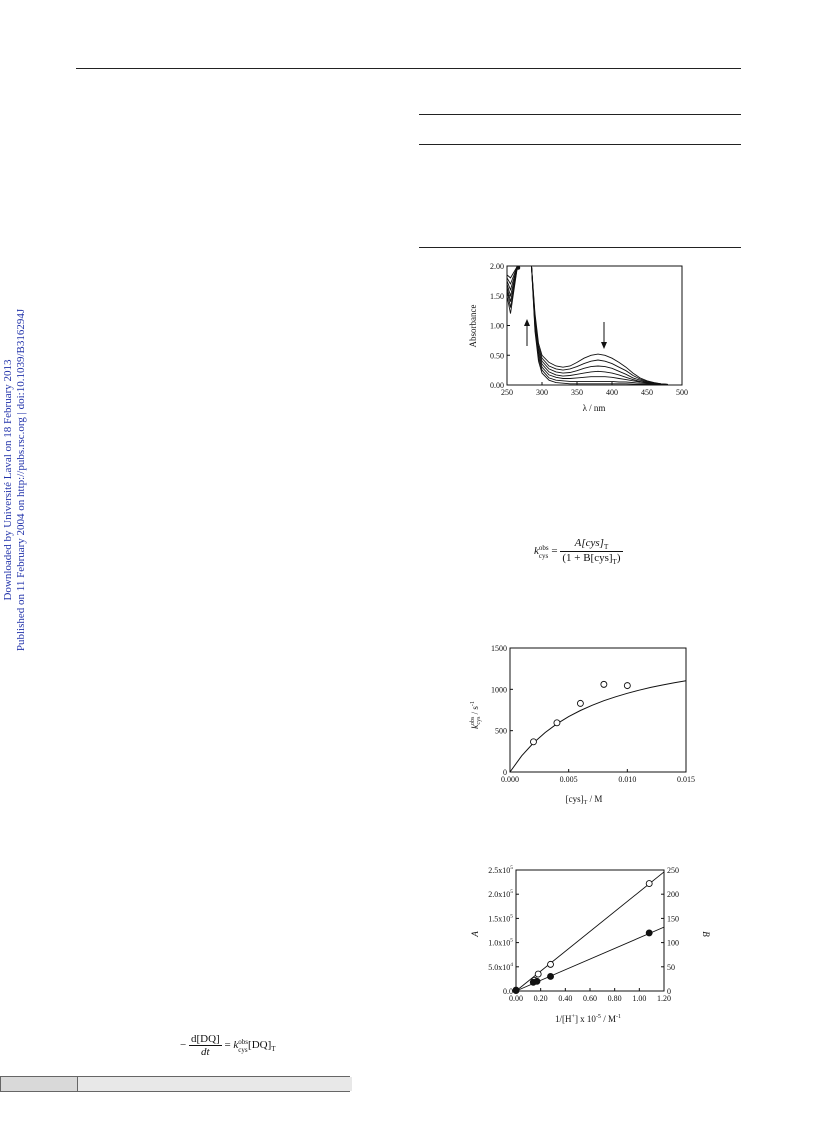  What do you see at coordinates (497, 266) in the screenshot?
I see `y-tick-label: 2.00` at bounding box center [497, 266].